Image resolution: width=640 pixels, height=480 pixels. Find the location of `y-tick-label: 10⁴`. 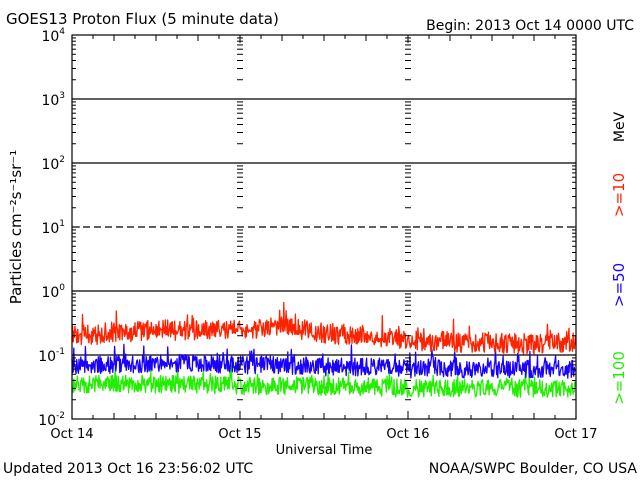

y-tick-label: 10⁴ is located at coordinates (53, 36).